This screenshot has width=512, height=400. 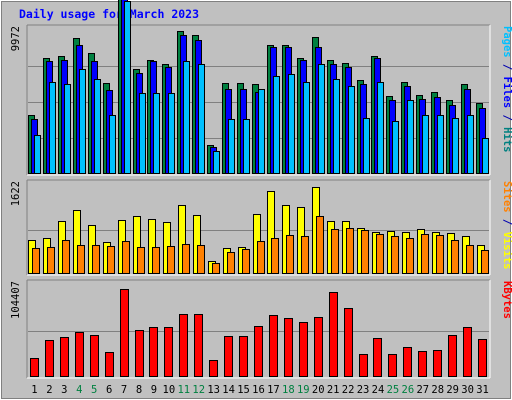 I want to click on x-tick-label-day-18: 18, so click(x=288, y=390).